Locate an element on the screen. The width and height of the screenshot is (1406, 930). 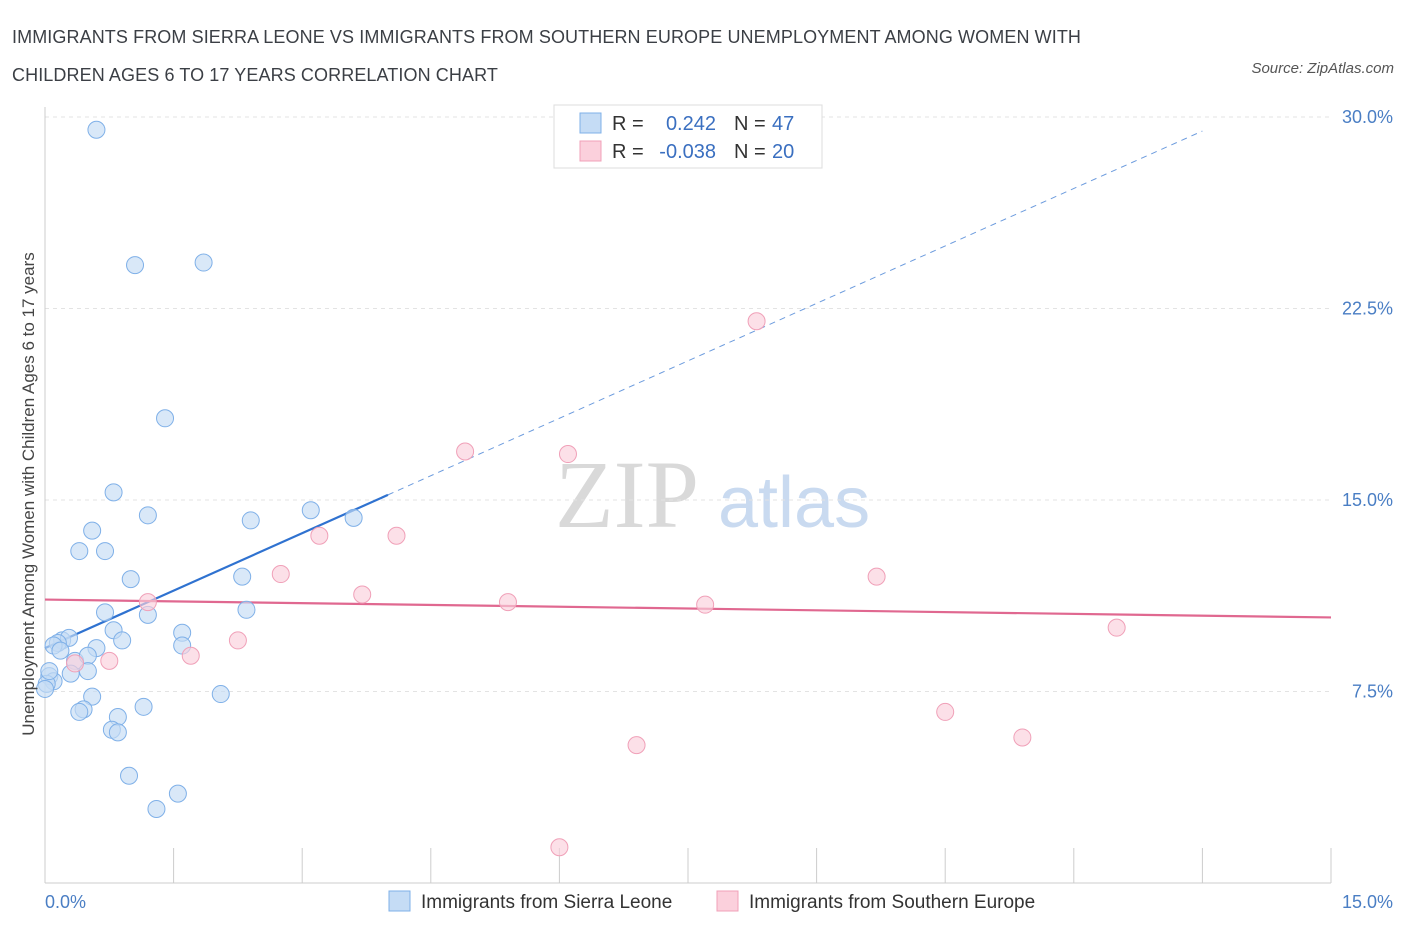
legend-r-value-2: -0.038 is located at coordinates (687, 152).